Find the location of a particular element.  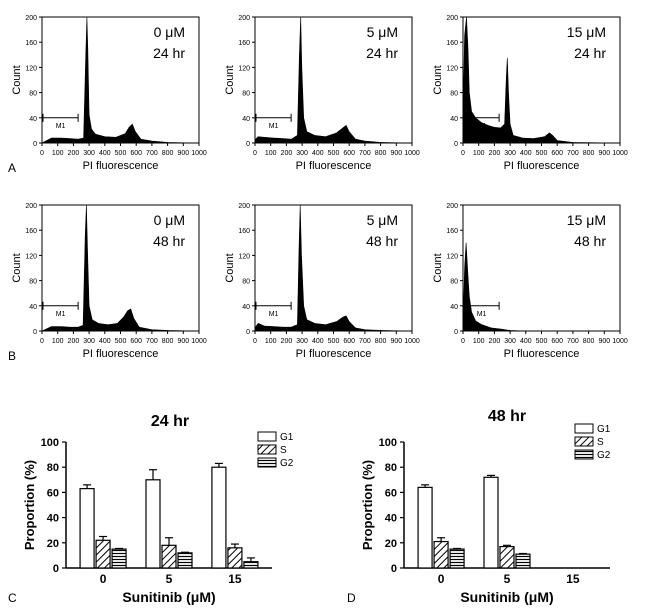

legend-swatch-g2 is located at coordinates (267, 462).